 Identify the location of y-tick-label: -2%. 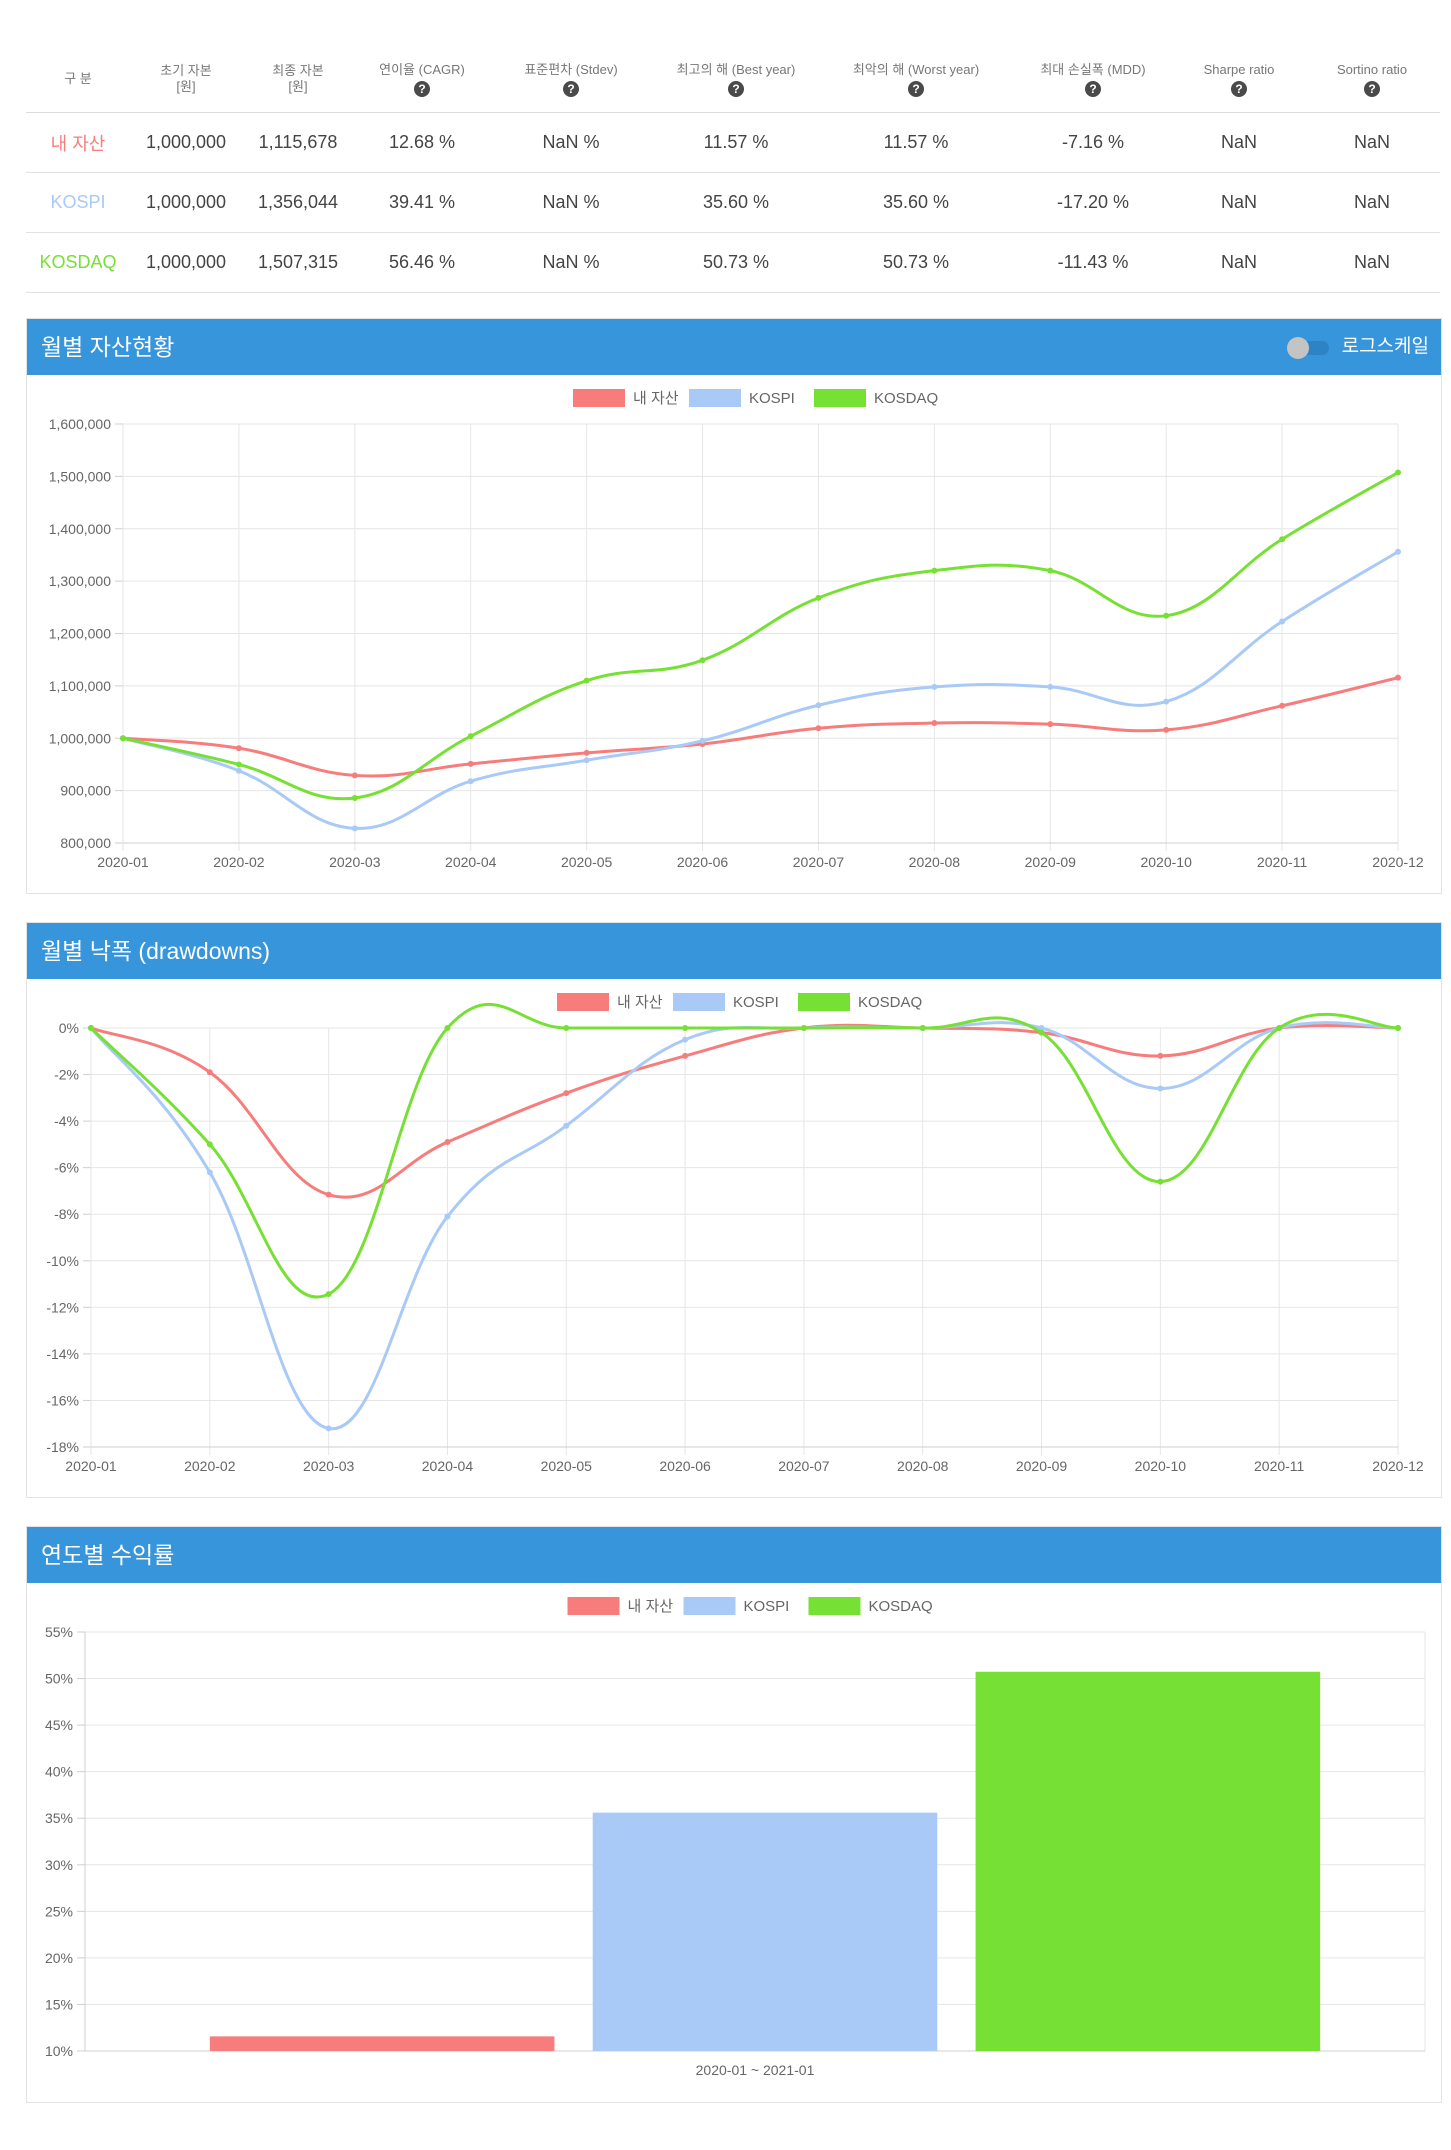
(66, 1075).